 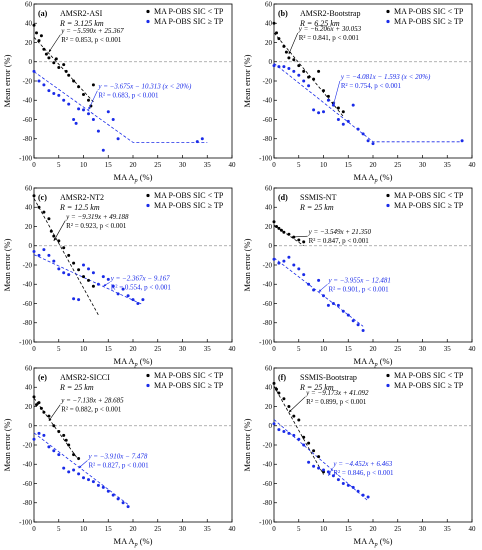 I want to click on y-tick-label: -60, so click(x=28, y=484).